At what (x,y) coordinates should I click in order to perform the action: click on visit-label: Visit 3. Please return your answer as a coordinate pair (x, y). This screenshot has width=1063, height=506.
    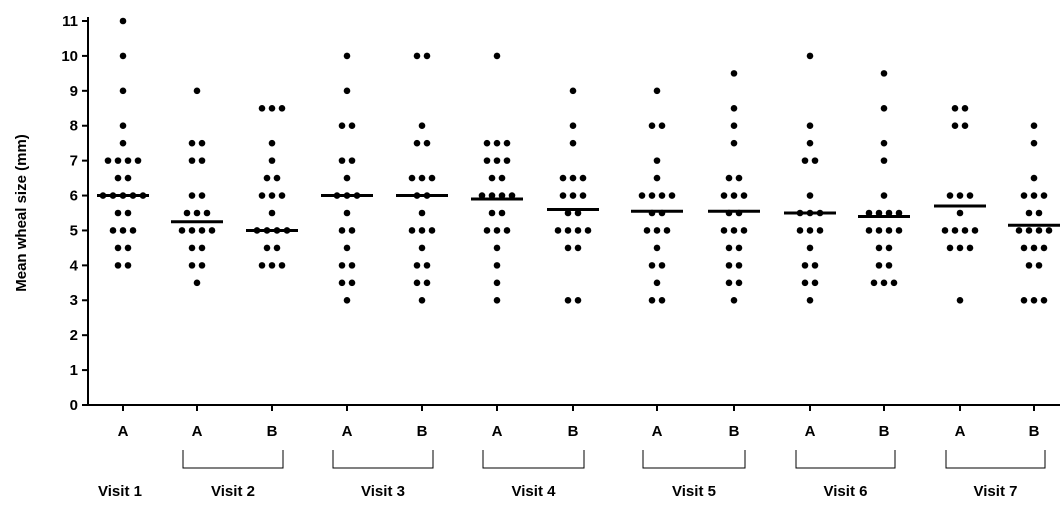
    Looking at the image, I should click on (383, 491).